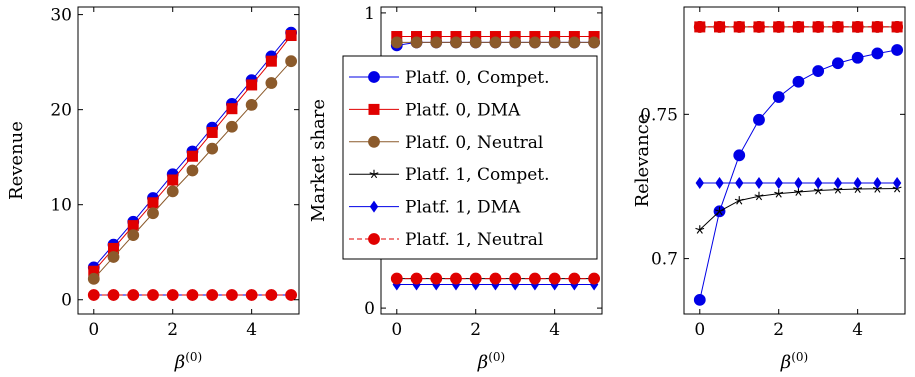 Image resolution: width=915 pixels, height=377 pixels. What do you see at coordinates (659, 115) in the screenshot?
I see `y-tick-label: 0.75` at bounding box center [659, 115].